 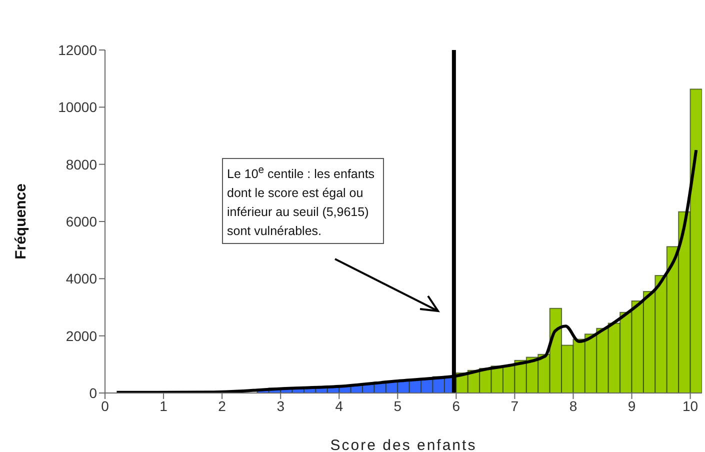 What do you see at coordinates (93, 392) in the screenshot?
I see `y-tick-label: 0` at bounding box center [93, 392].